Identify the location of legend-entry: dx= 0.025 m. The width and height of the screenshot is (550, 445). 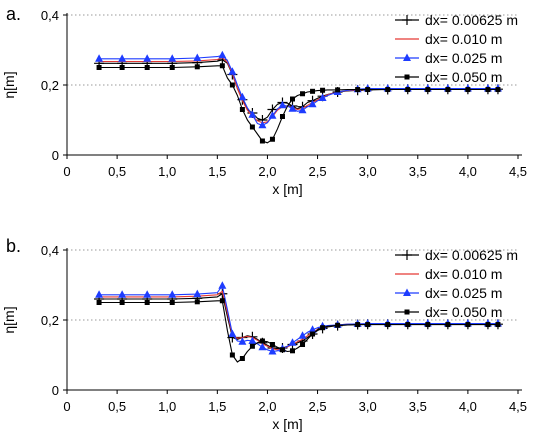
(463, 58).